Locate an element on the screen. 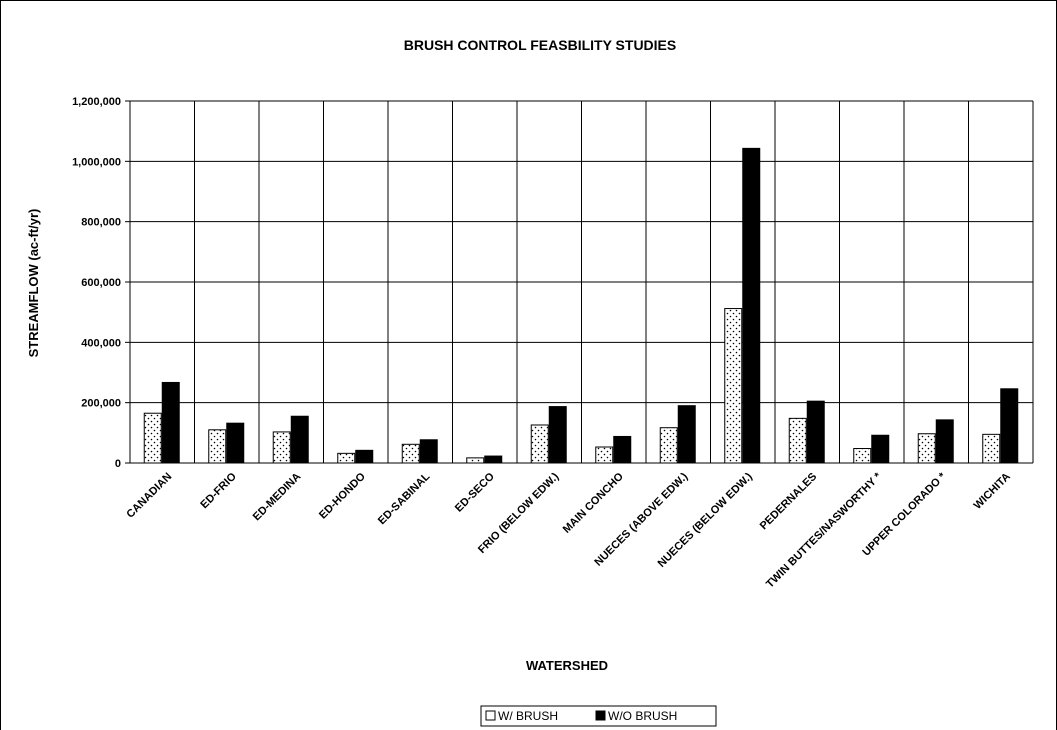  x-tick-label: ED-HONDO is located at coordinates (342, 495).